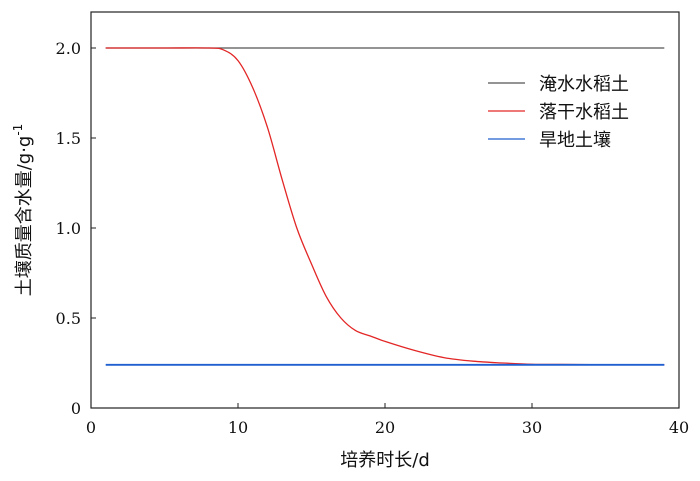 The image size is (700, 481). Describe the element at coordinates (18, 130) in the screenshot. I see `y-axis-title-superscript: -1` at that location.